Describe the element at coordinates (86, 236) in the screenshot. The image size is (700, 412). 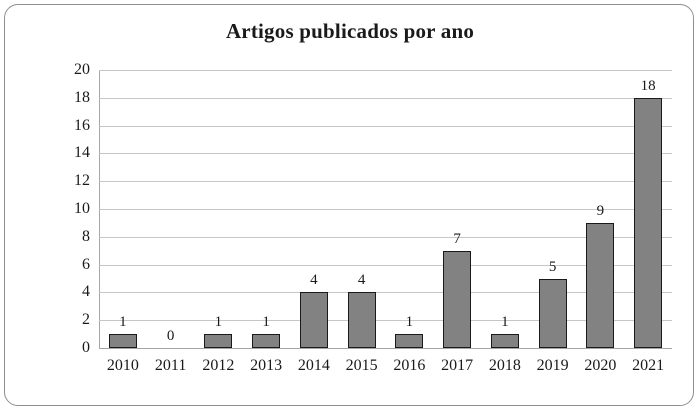
I see `y-tick-label-8: 8` at that location.